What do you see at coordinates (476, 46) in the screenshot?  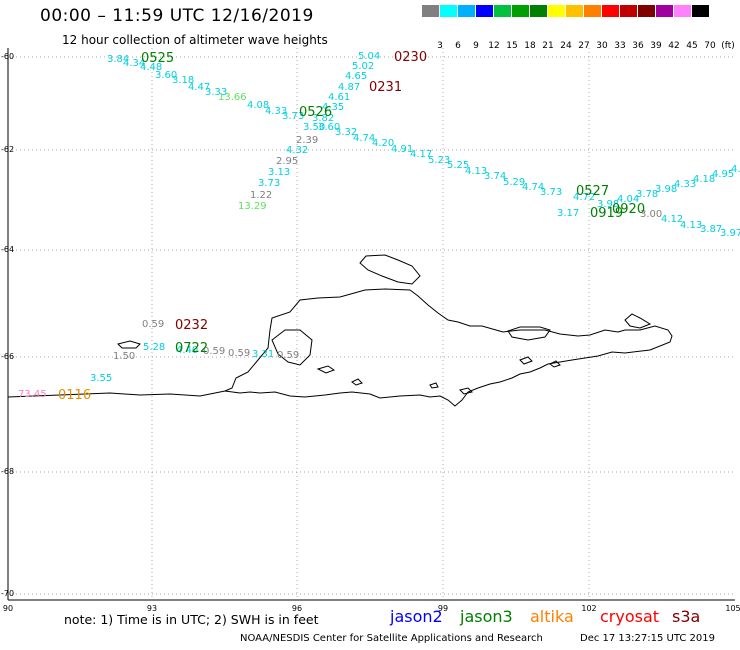 I see `scale-label: 9` at bounding box center [476, 46].